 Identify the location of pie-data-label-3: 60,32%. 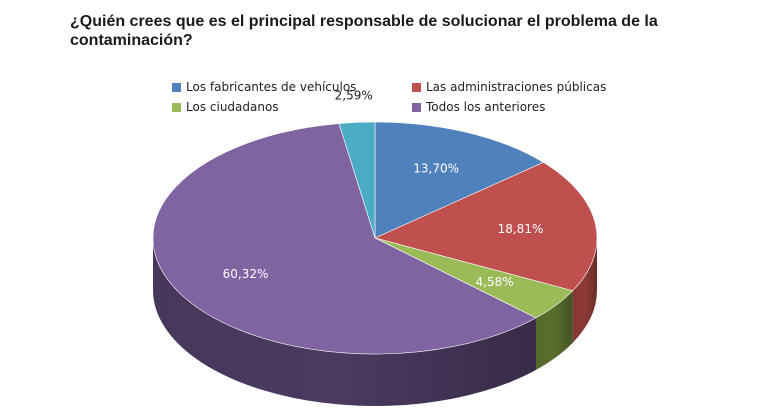
(246, 274).